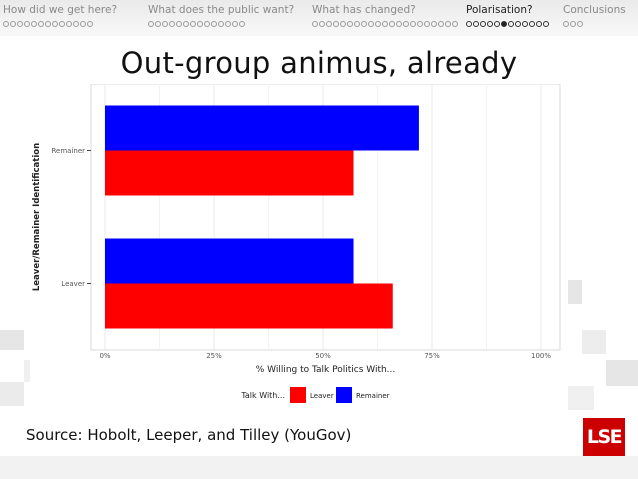  Describe the element at coordinates (298, 395) in the screenshot. I see `legend-swatch-leaver` at that location.